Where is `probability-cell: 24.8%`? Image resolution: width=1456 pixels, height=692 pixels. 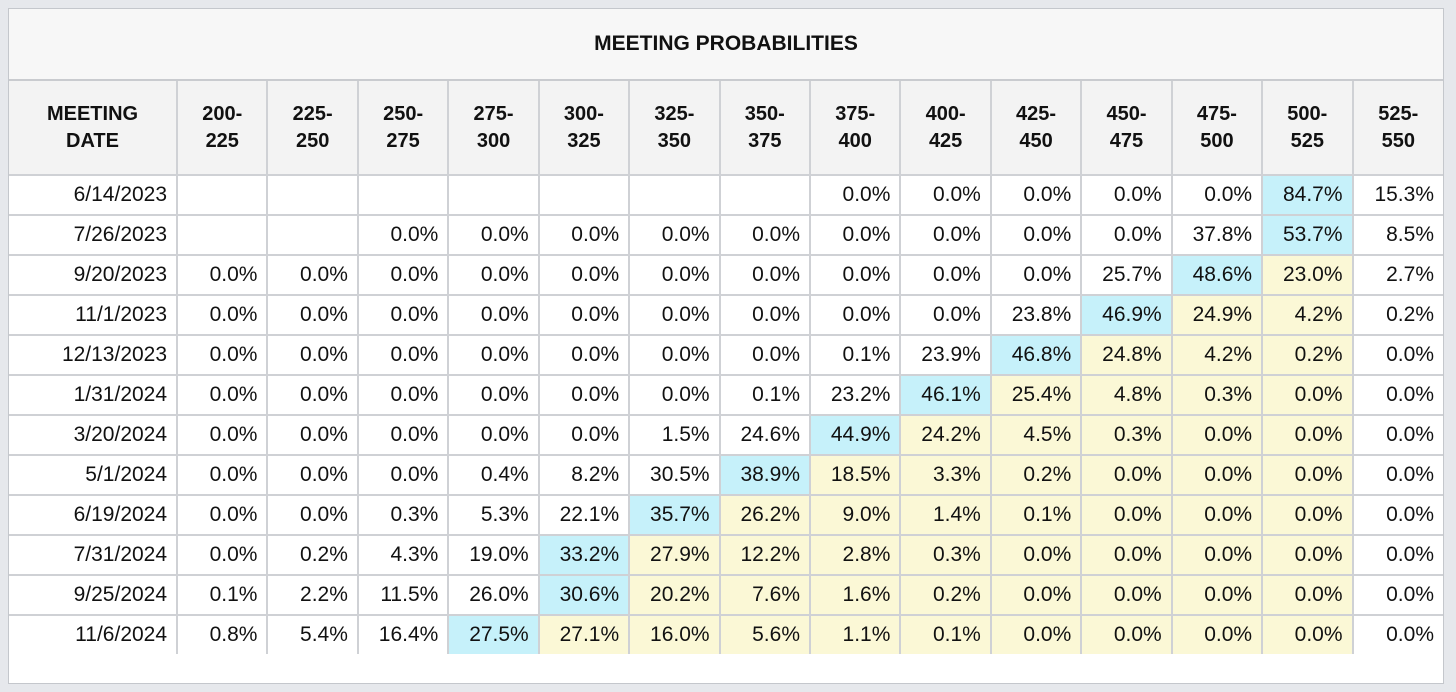
probability-cell: 24.8% is located at coordinates (1126, 355).